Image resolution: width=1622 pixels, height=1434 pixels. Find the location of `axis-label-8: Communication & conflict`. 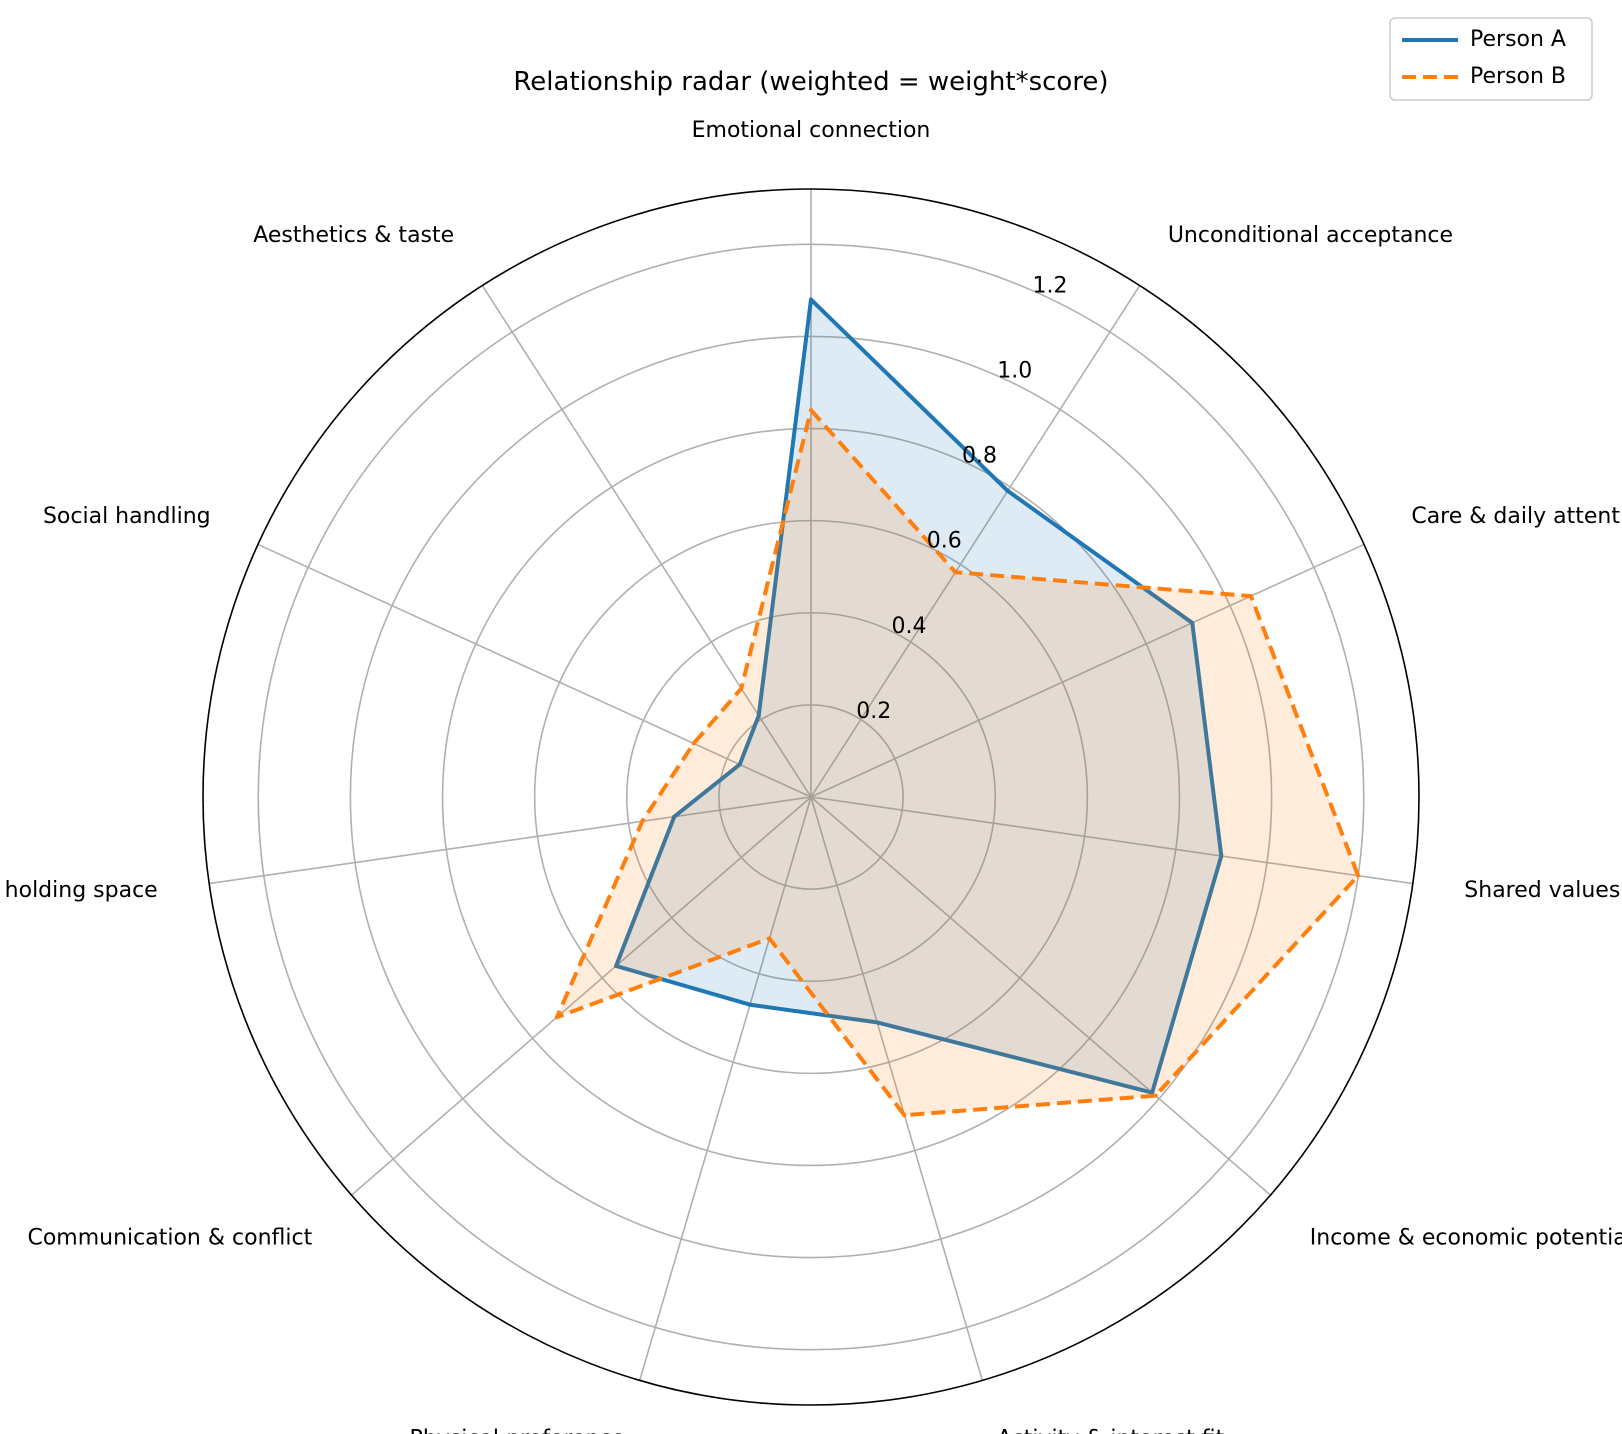

axis-label-8: Communication & conflict is located at coordinates (169, 1237).